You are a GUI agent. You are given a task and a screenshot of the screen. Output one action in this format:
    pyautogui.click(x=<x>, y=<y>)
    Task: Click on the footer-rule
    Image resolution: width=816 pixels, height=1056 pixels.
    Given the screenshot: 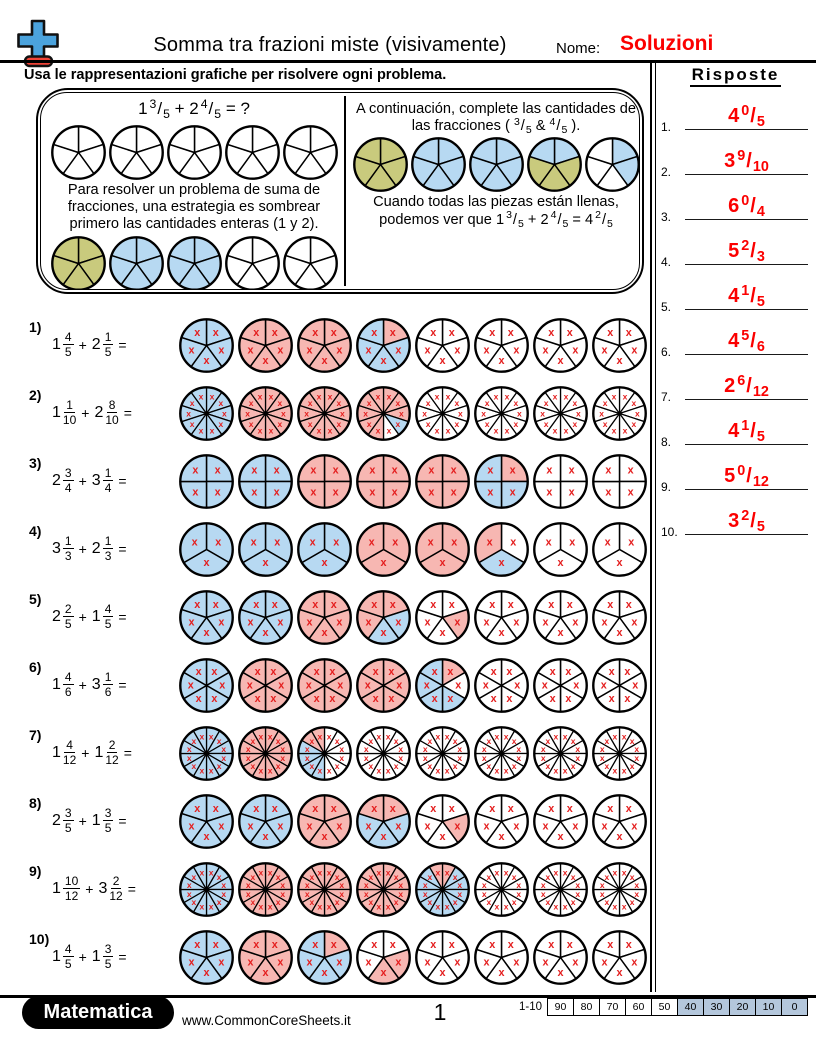 What is the action you would take?
    pyautogui.click(x=408, y=996)
    